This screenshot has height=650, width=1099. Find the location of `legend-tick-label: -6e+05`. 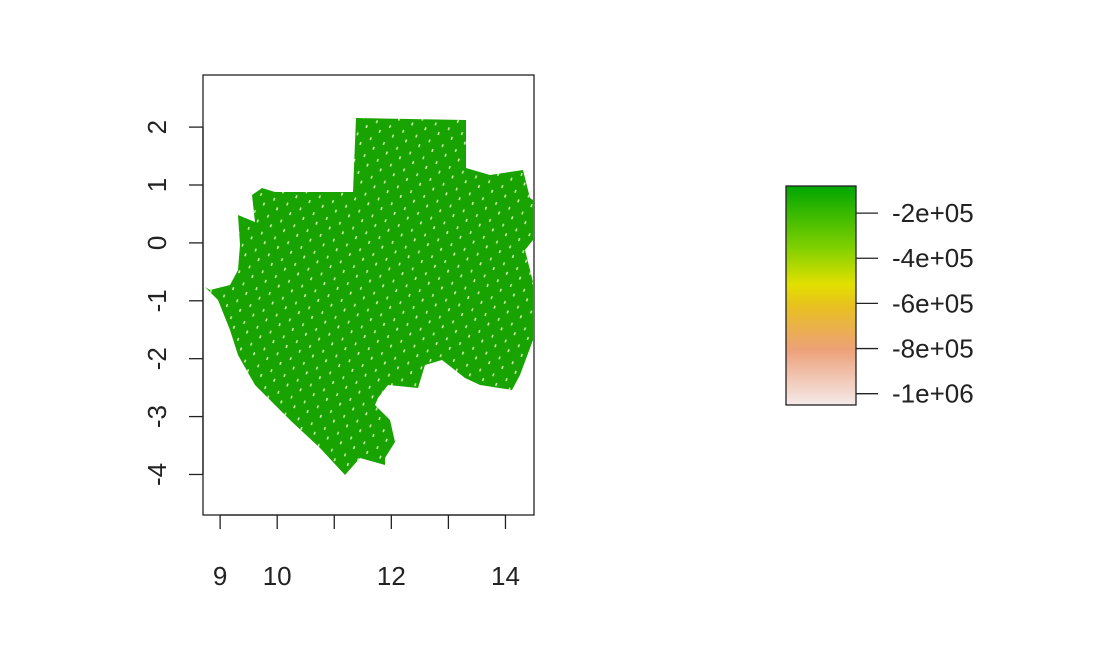

legend-tick-label: -6e+05 is located at coordinates (933, 303).